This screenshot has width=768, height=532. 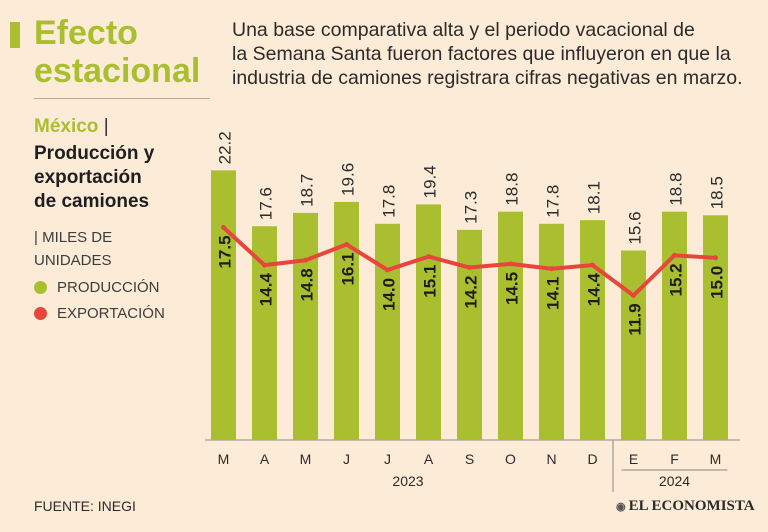 I want to click on title-accent-bar, so click(x=15, y=35).